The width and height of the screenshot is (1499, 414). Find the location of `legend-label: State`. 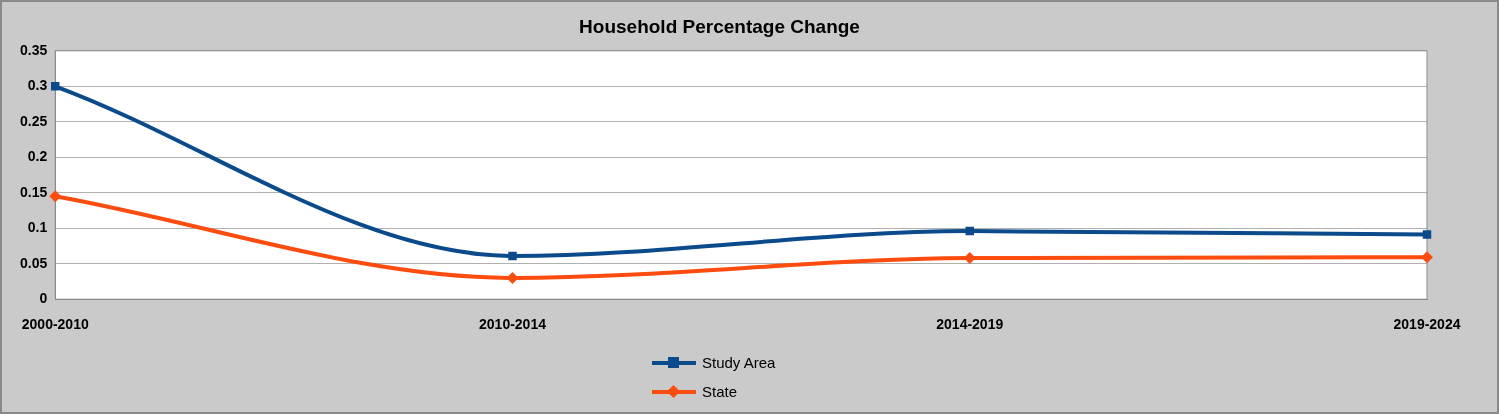

legend-label: State is located at coordinates (720, 391).